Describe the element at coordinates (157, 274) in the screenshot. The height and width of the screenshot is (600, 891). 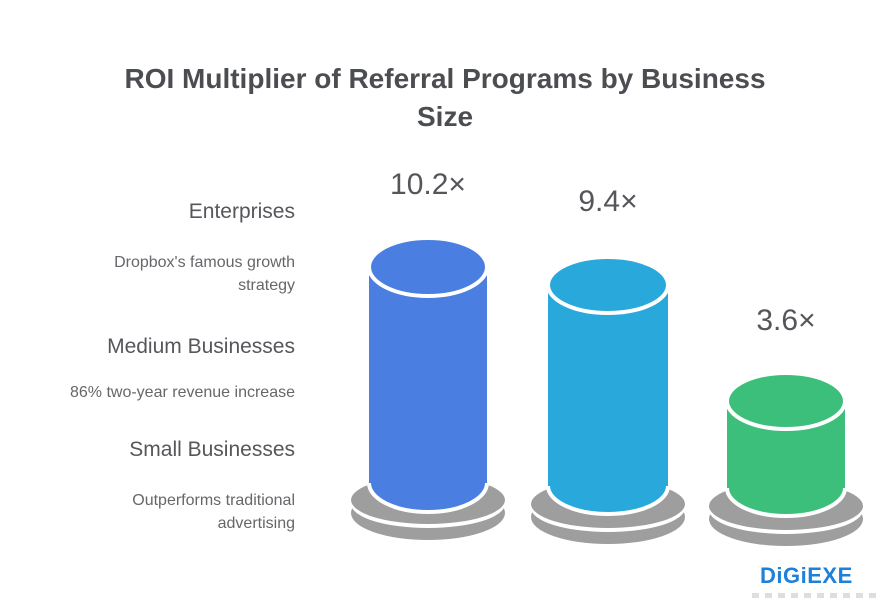
I see `category-annotation-enterprises: Dropbox's famous growth strategy` at that location.